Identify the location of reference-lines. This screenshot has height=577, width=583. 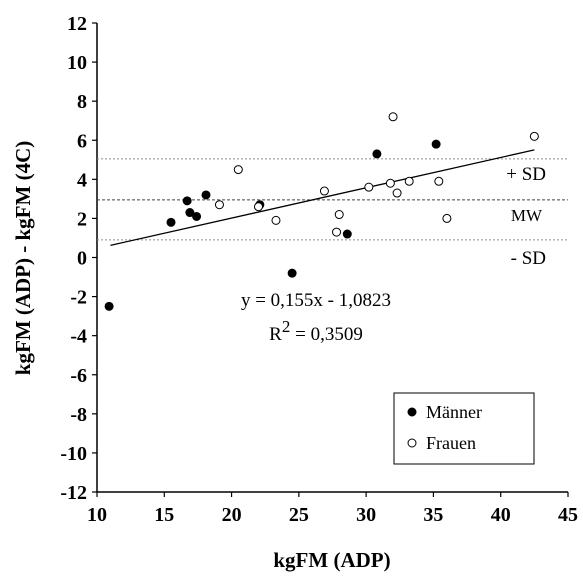
(332, 199).